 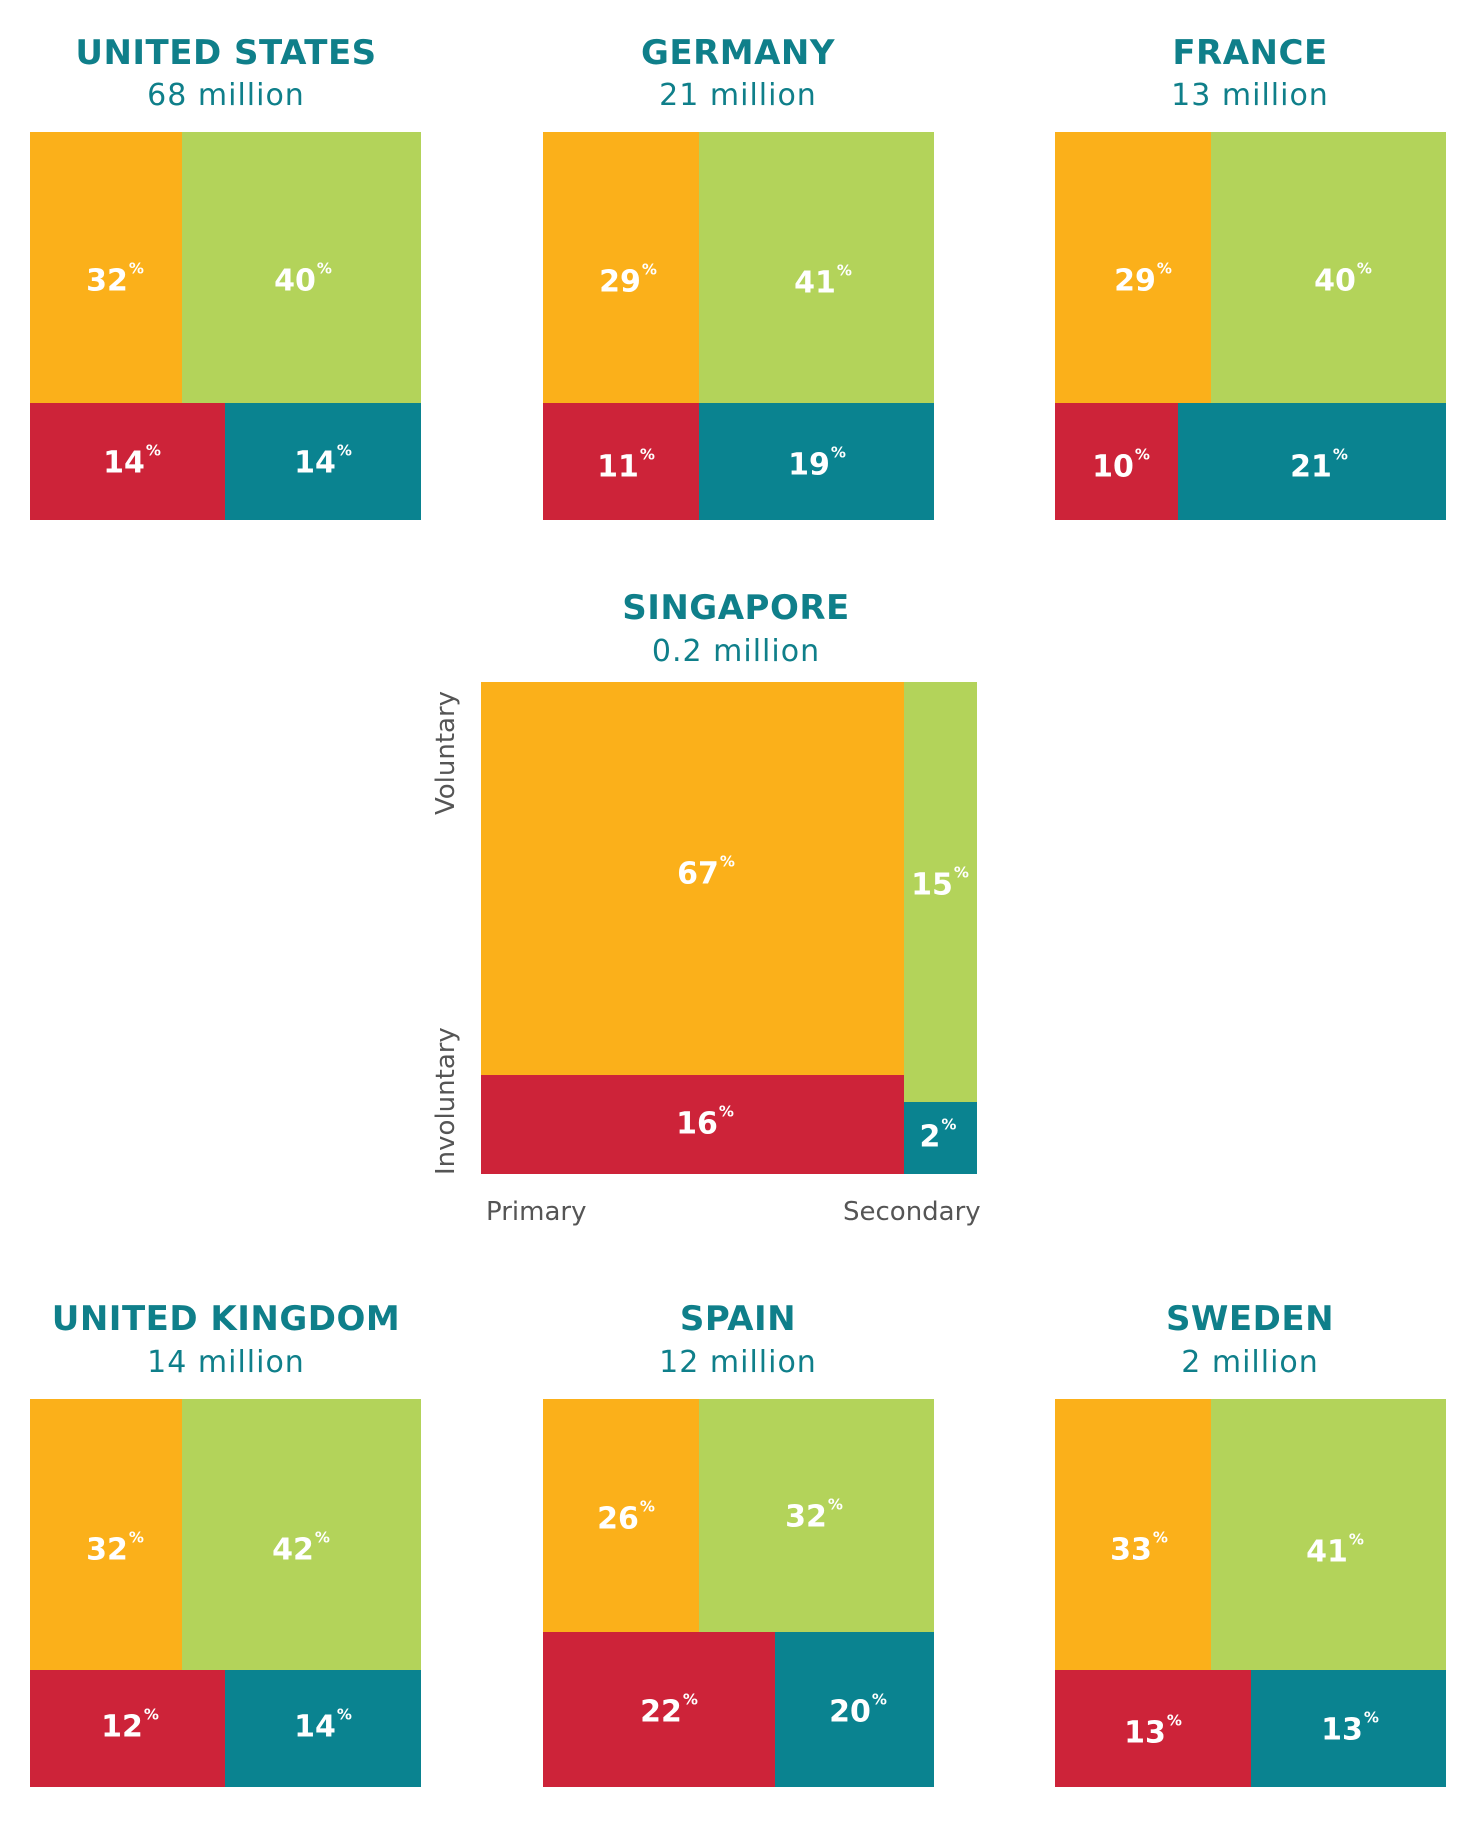 I want to click on country-population: 68 million, so click(x=226, y=95).